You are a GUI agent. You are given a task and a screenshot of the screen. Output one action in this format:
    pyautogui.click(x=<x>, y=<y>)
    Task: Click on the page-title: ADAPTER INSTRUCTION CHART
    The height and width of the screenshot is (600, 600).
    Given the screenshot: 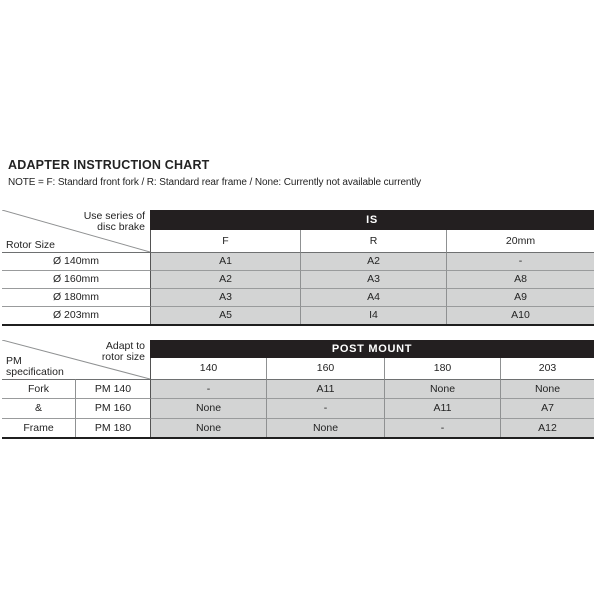 What is the action you would take?
    pyautogui.click(x=109, y=165)
    